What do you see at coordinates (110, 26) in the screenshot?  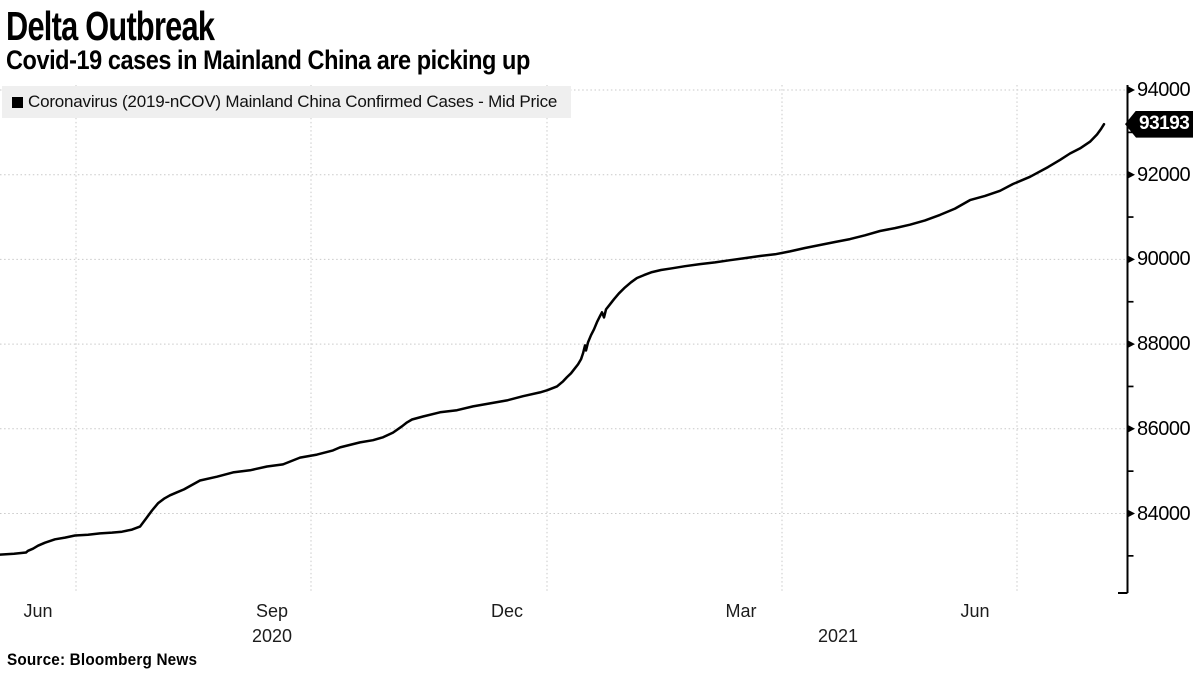 I see `page-title: Delta Outbreak` at bounding box center [110, 26].